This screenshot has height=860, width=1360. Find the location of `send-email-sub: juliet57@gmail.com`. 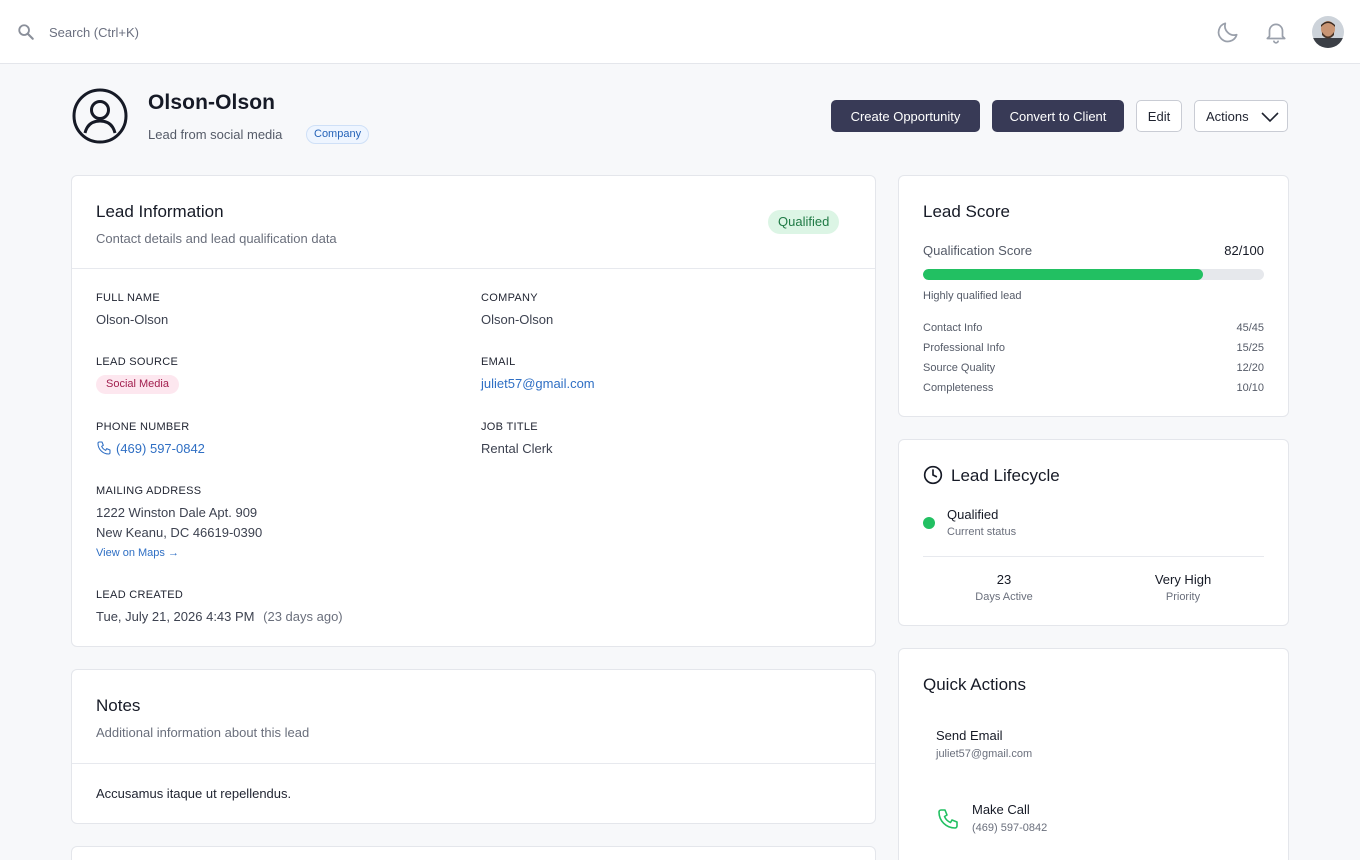

send-email-sub: juliet57@gmail.com is located at coordinates (984, 754).